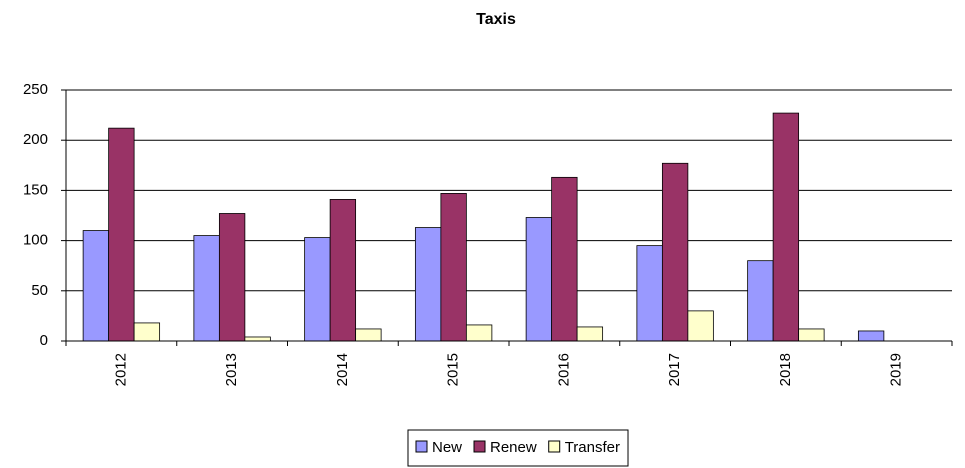 This screenshot has height=468, width=965. What do you see at coordinates (35, 89) in the screenshot?
I see `y-tick-label: 250` at bounding box center [35, 89].